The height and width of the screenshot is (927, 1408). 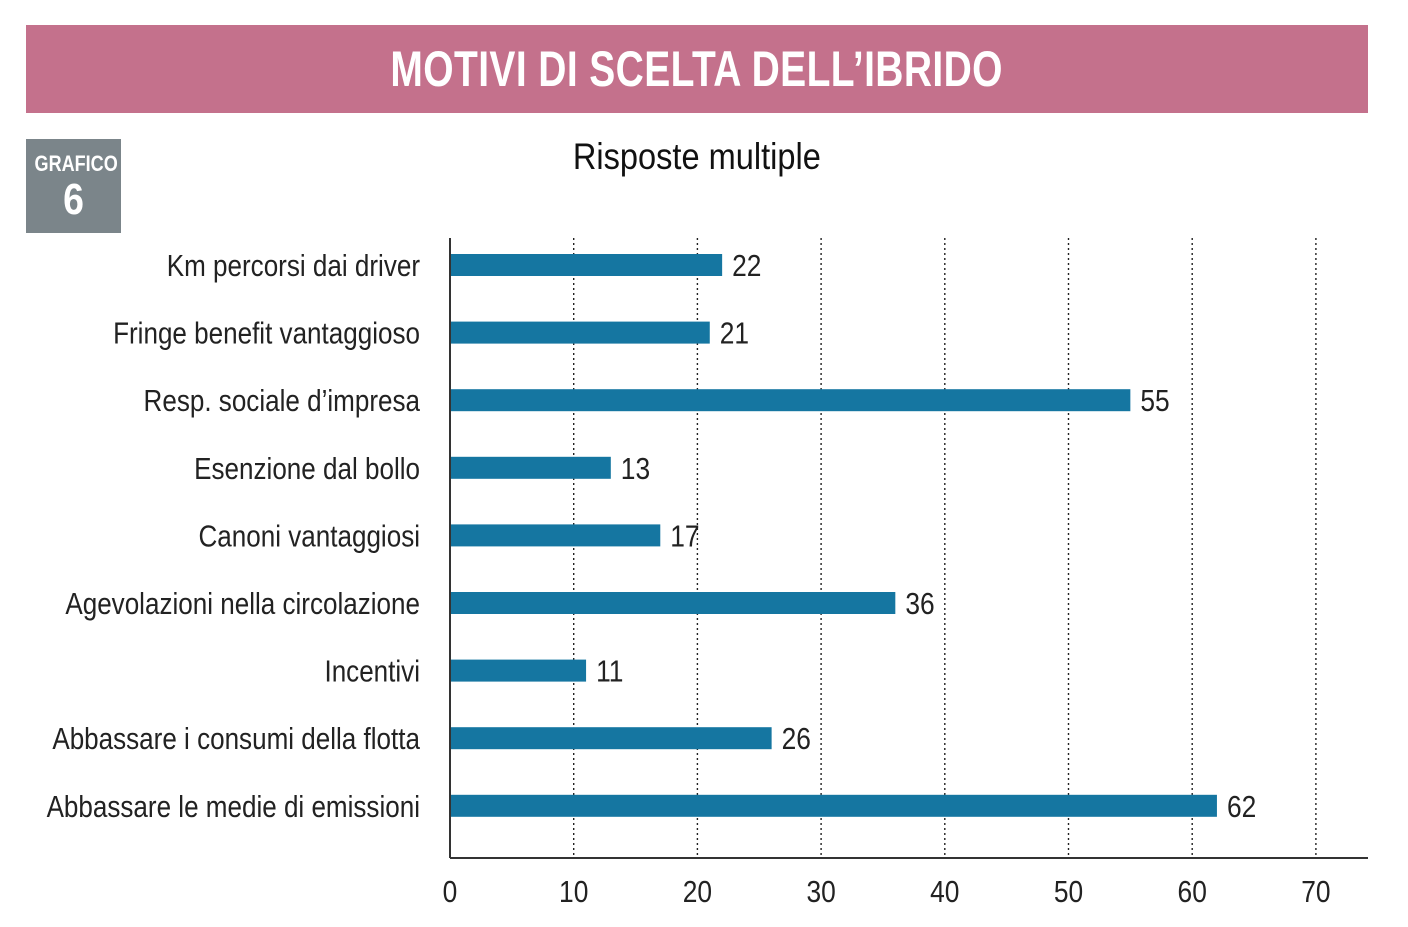 I want to click on x-tick-label: 0, so click(x=450, y=891).